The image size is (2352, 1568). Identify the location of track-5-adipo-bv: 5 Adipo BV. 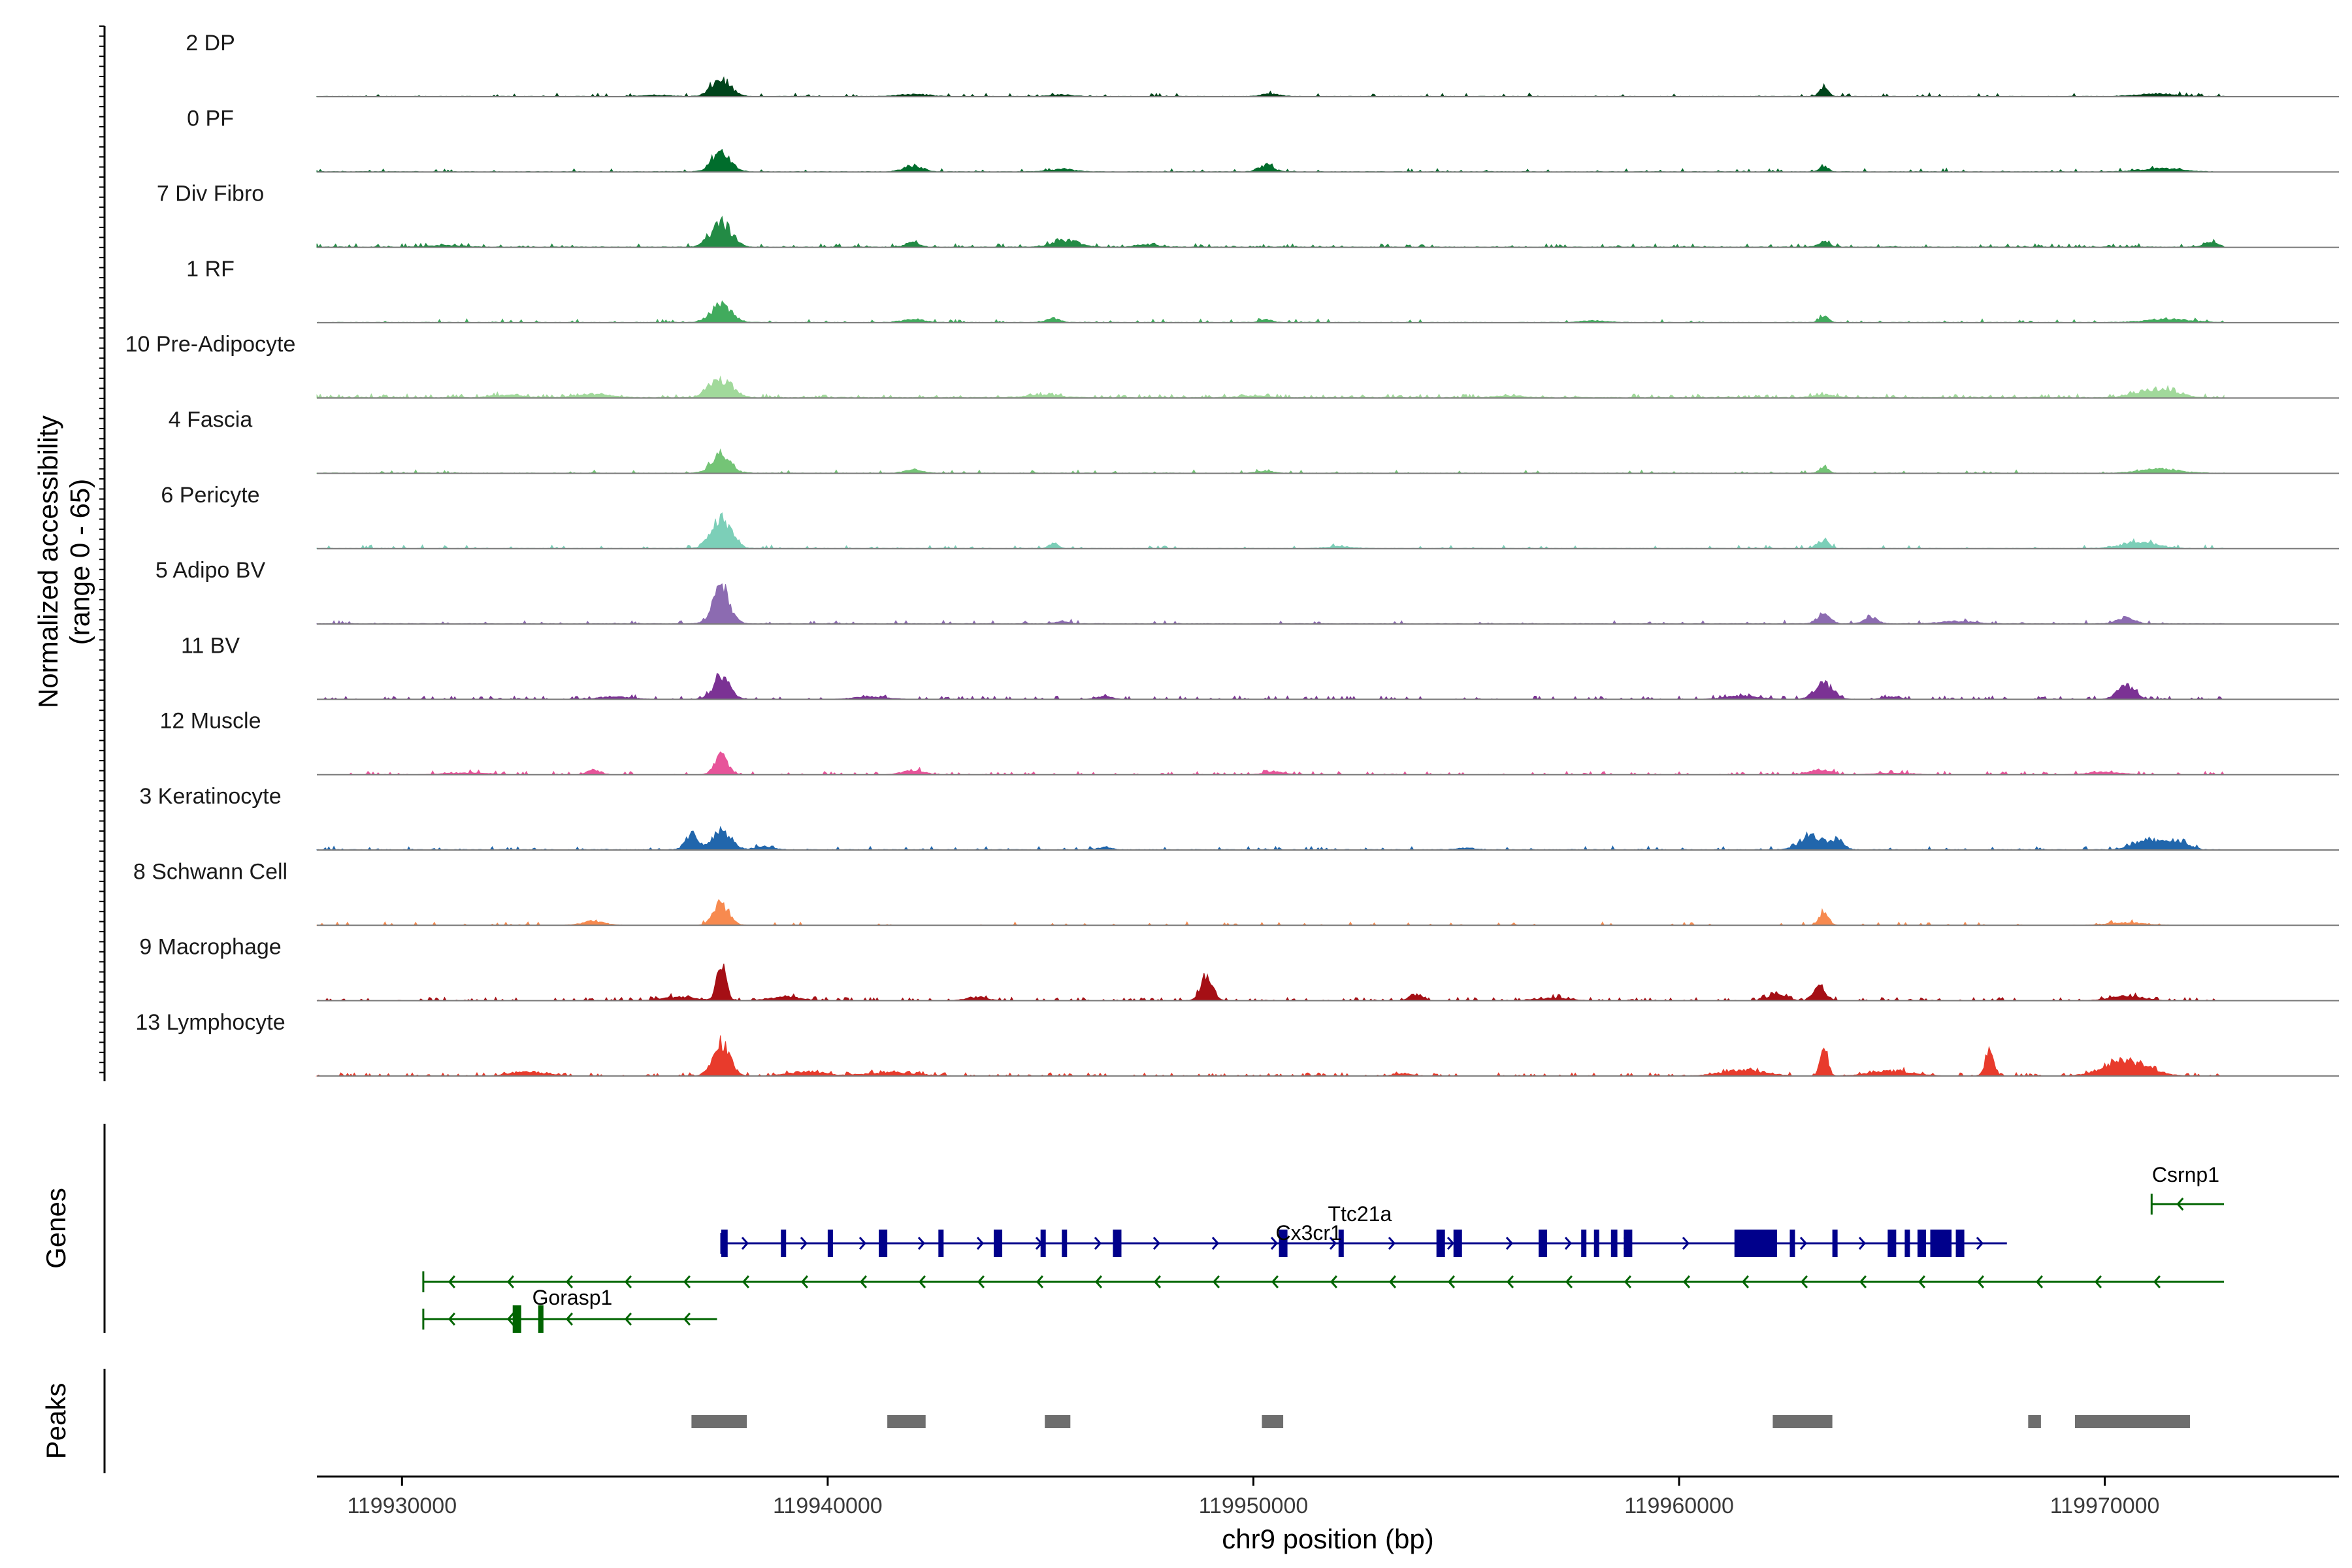
(1247, 591).